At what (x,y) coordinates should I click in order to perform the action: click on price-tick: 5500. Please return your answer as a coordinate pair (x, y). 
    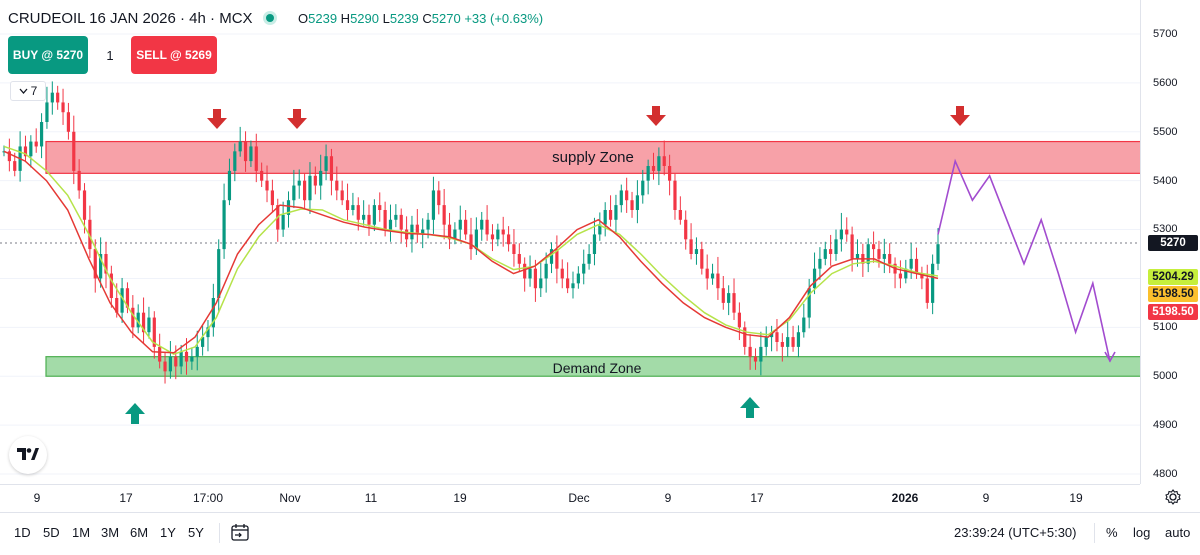
    Looking at the image, I should click on (1165, 132).